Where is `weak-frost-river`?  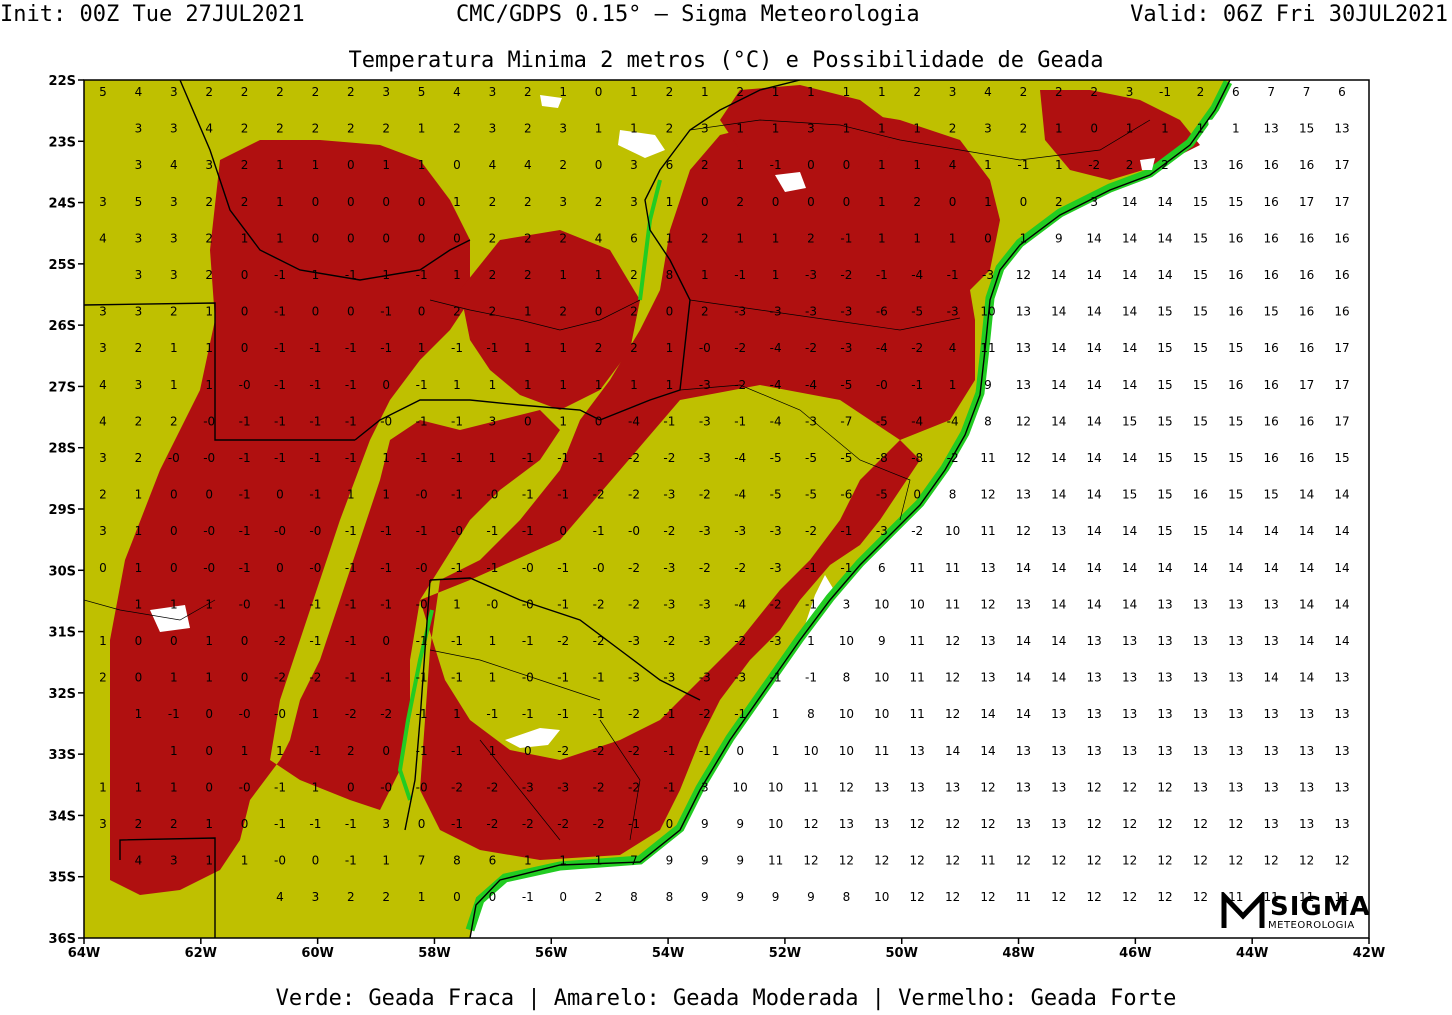 weak-frost-river is located at coordinates (529, 490).